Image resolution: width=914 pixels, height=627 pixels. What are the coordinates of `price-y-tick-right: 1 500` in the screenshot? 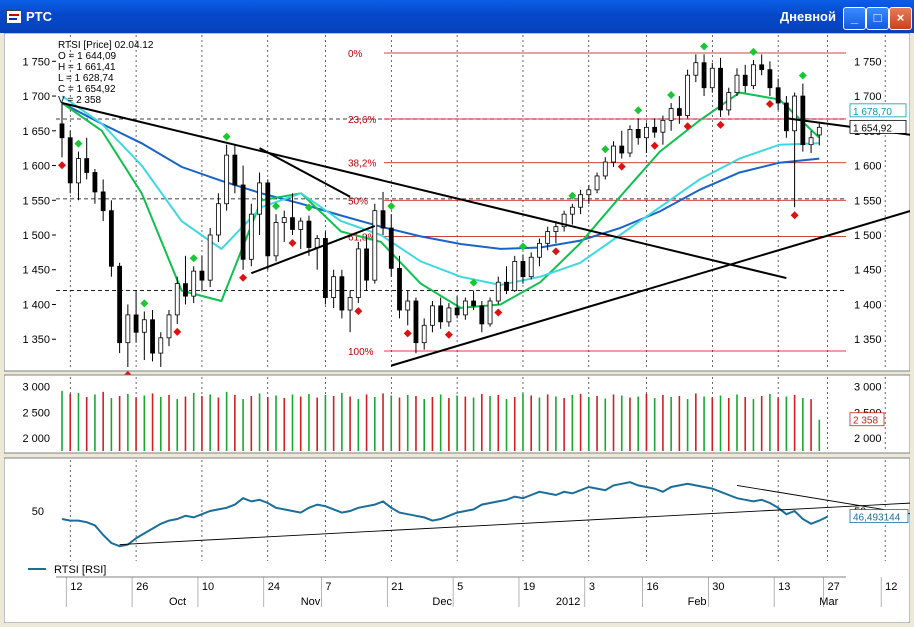 It's located at (868, 236).